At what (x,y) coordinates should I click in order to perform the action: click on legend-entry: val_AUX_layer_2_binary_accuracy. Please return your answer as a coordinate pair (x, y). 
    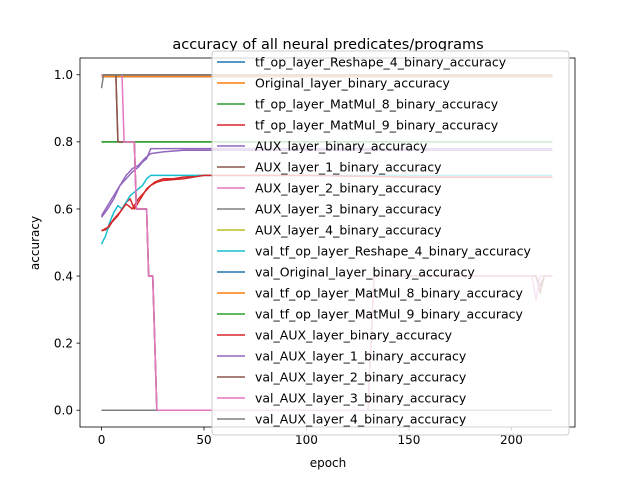
    Looking at the image, I should click on (361, 377).